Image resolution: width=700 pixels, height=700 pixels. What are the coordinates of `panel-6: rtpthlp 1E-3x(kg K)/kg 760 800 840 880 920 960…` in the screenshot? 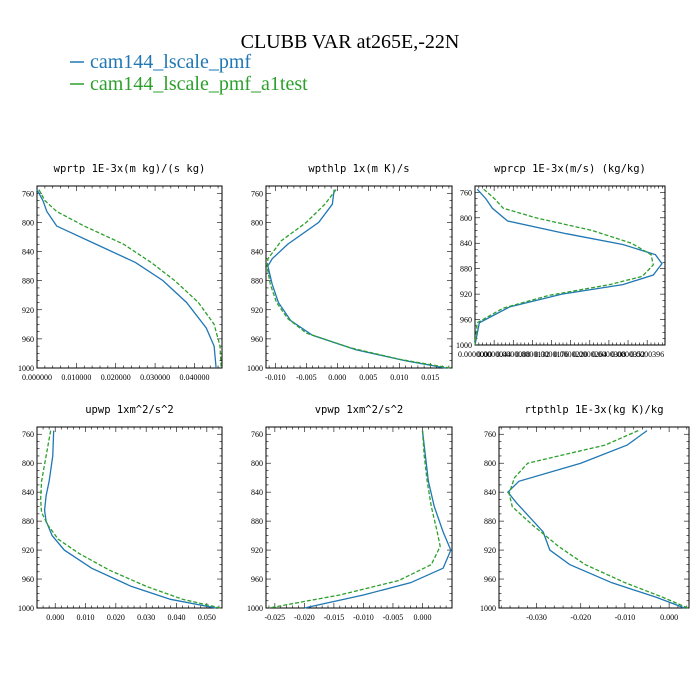 It's located at (585, 513).